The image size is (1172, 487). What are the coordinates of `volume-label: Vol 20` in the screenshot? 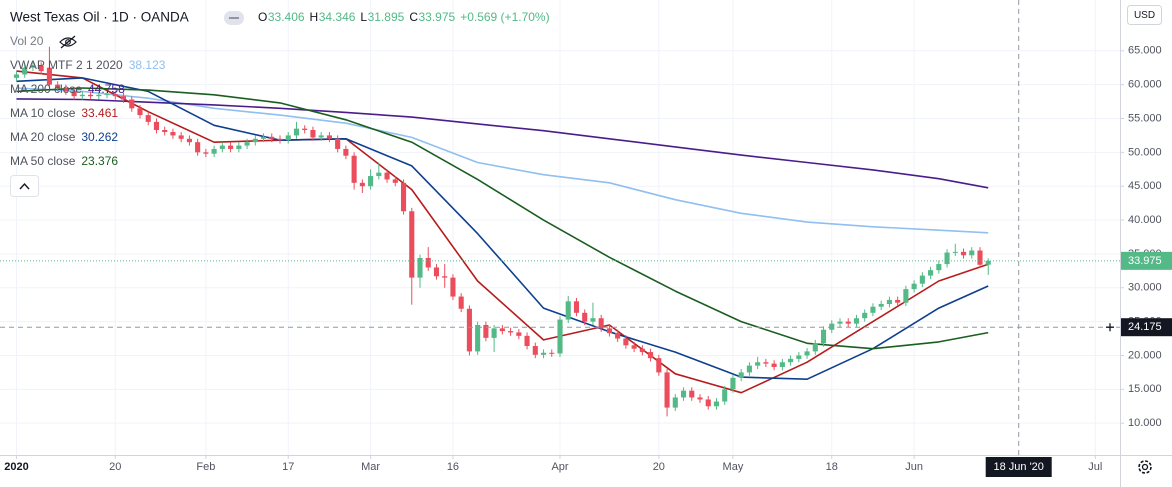 It's located at (27, 41).